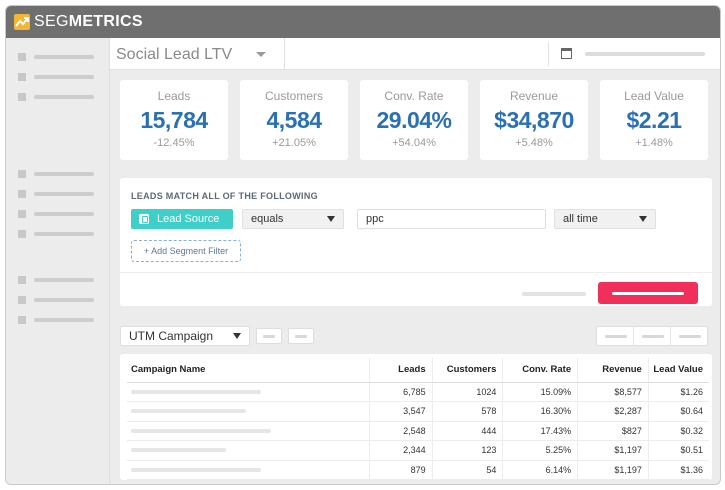 Image resolution: width=725 pixels, height=490 pixels. Describe the element at coordinates (613, 370) in the screenshot. I see `column-header-revenue: Revenue` at that location.